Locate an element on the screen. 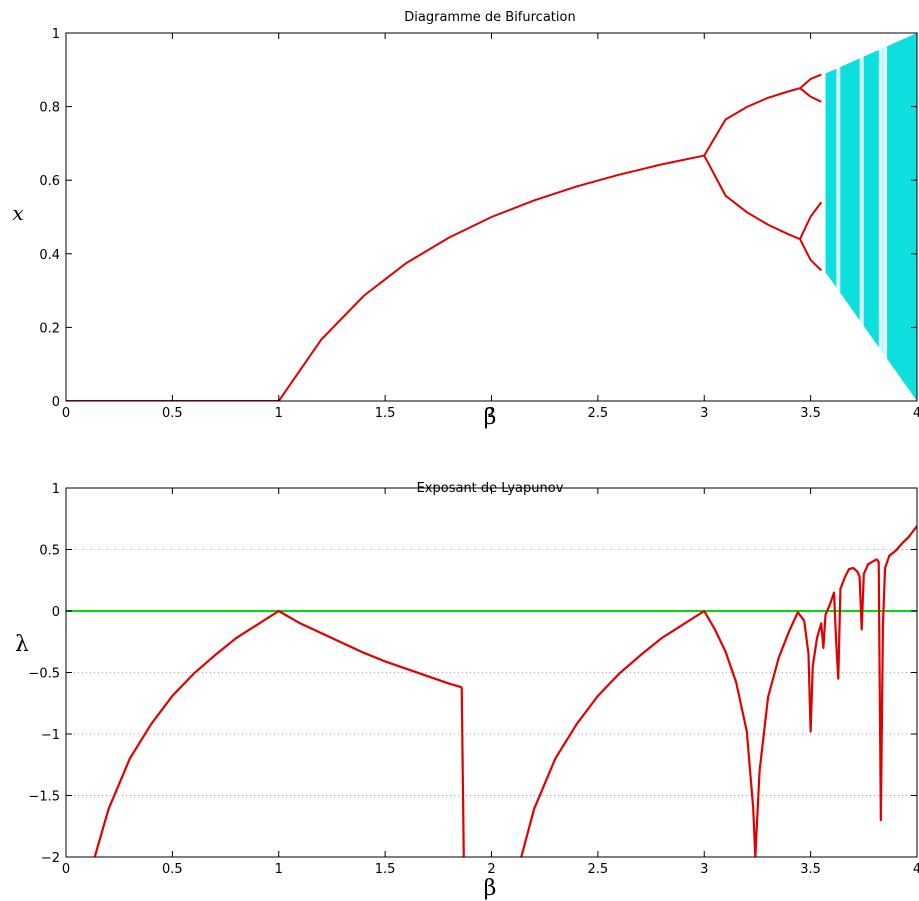 This screenshot has width=919, height=901. top-y-axis-label: x is located at coordinates (17, 213).